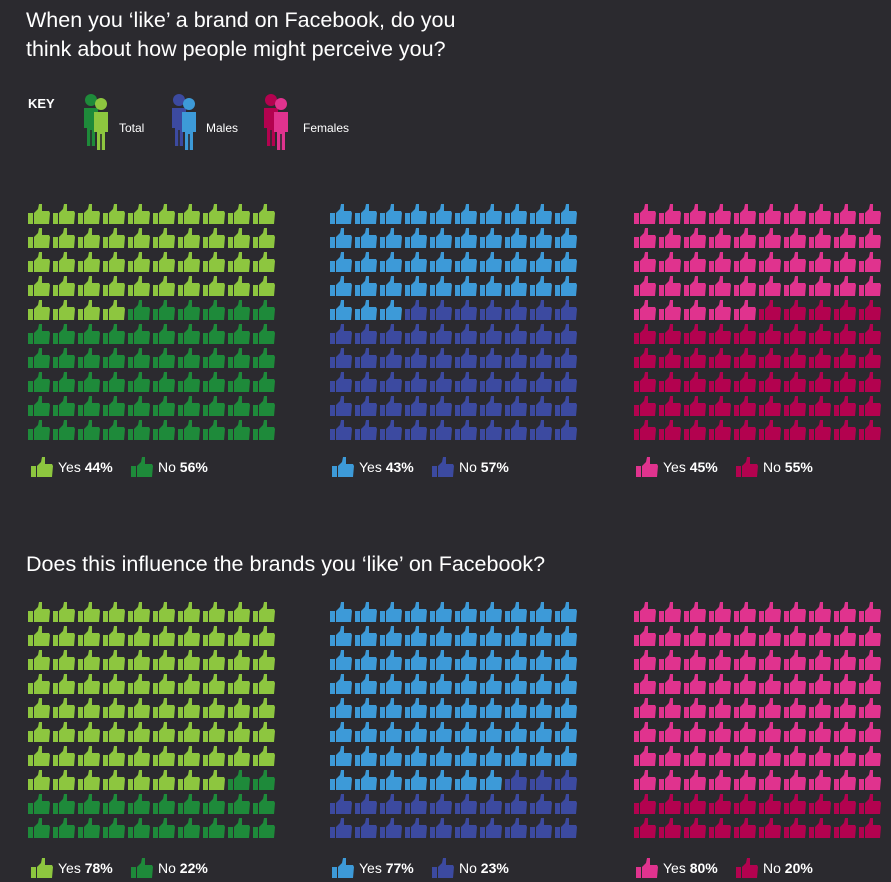 This screenshot has height=882, width=891. What do you see at coordinates (42, 868) in the screenshot?
I see `legend-yes-swatch` at bounding box center [42, 868].